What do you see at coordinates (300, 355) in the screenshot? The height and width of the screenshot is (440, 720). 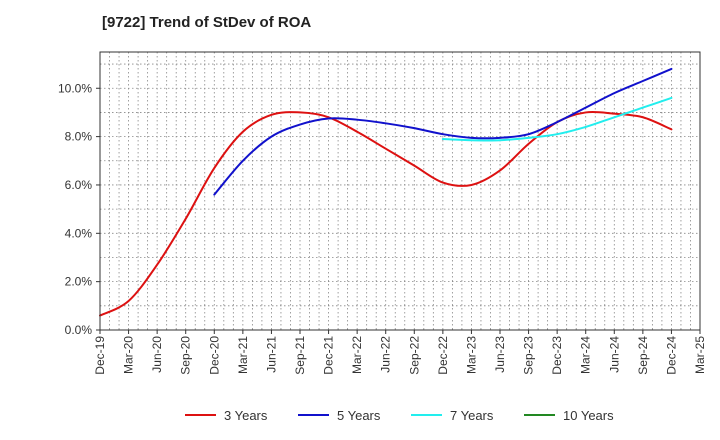 I see `x-tick-label: Sep-21` at bounding box center [300, 355].